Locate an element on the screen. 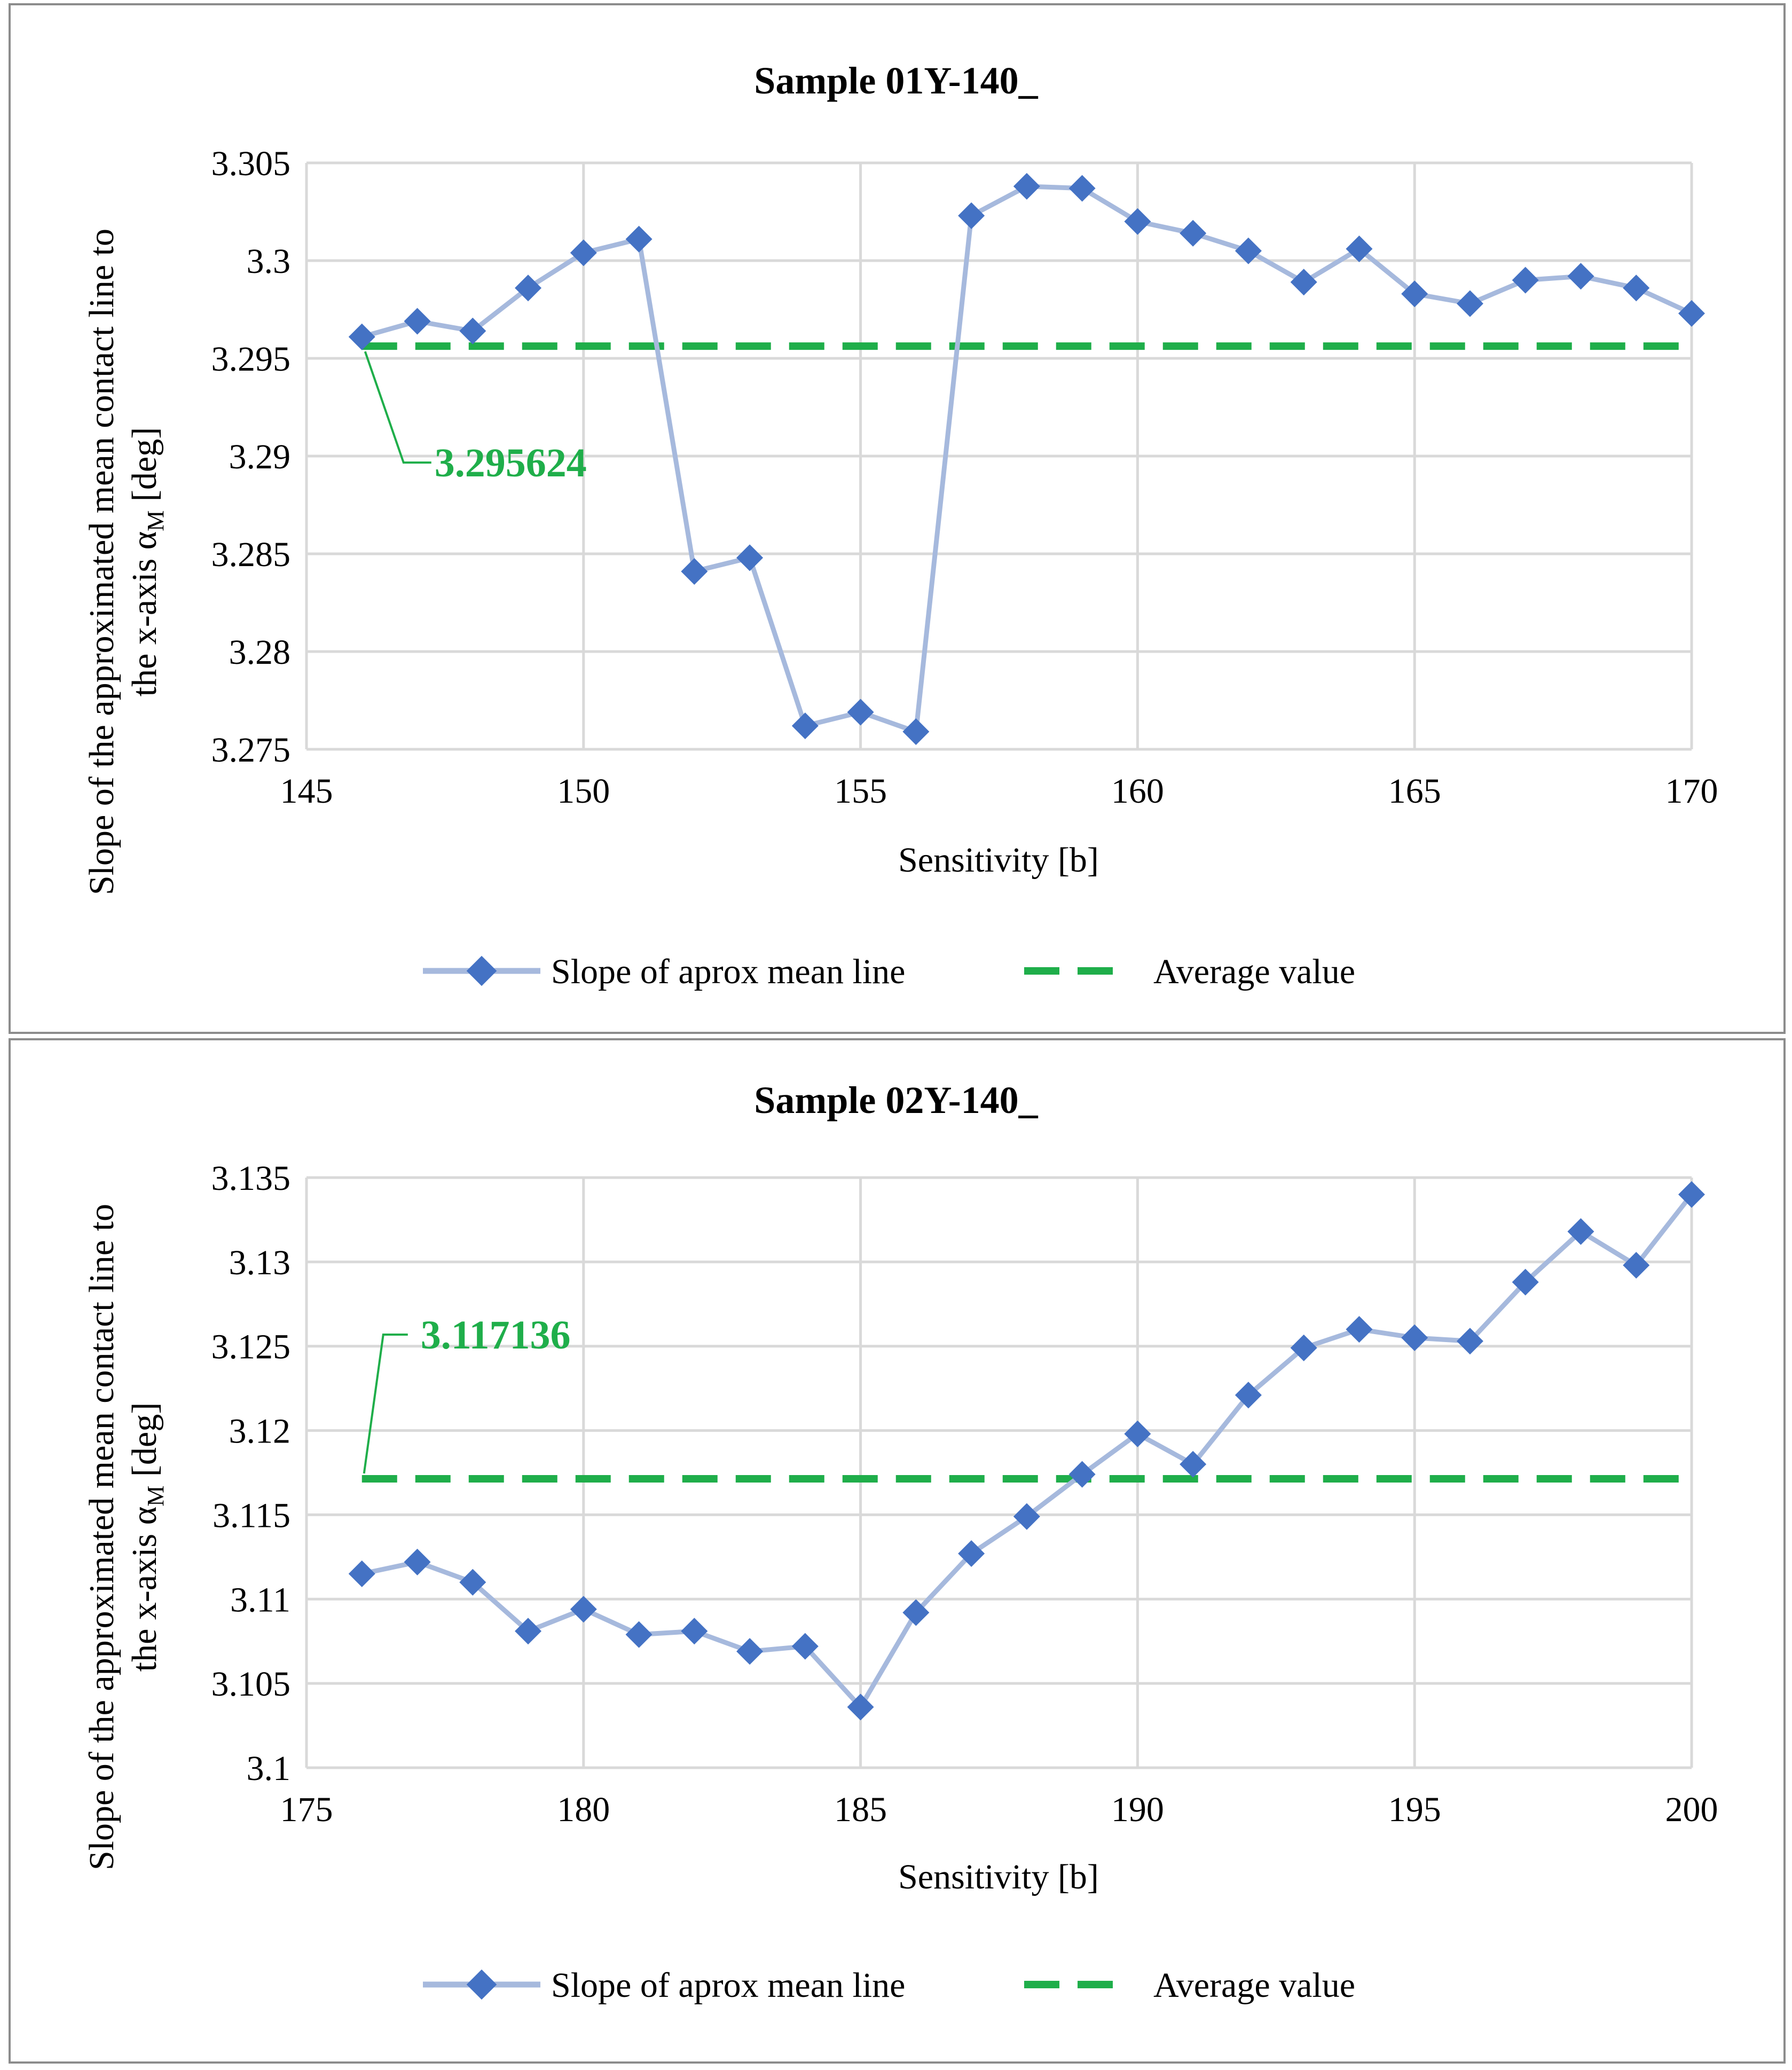 Image resolution: width=1792 pixels, height=2070 pixels. chart-1-x-tick-label: 160 is located at coordinates (1137, 791).